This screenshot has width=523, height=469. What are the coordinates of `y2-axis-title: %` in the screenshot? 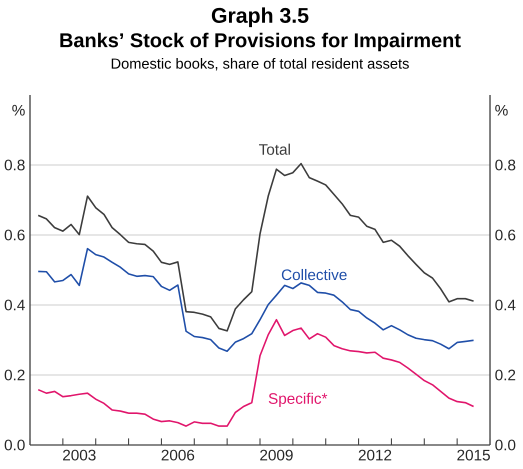 It's located at (501, 110).